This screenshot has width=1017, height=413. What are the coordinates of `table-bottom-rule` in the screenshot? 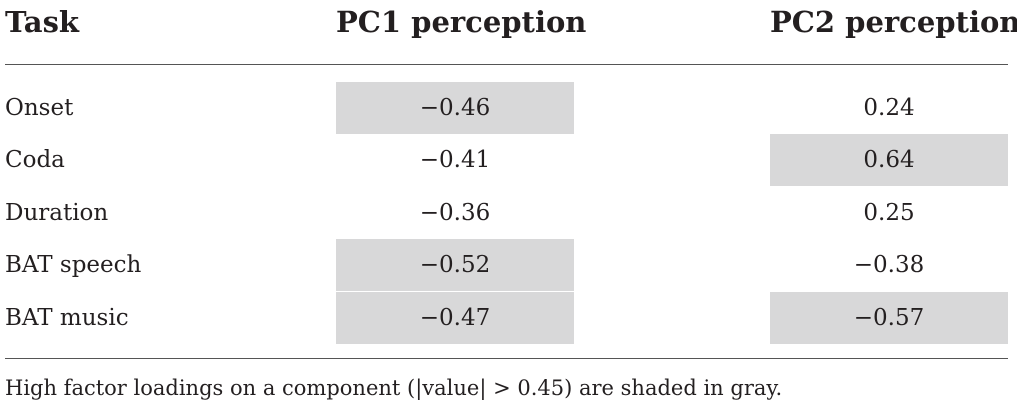 It's located at (506, 358).